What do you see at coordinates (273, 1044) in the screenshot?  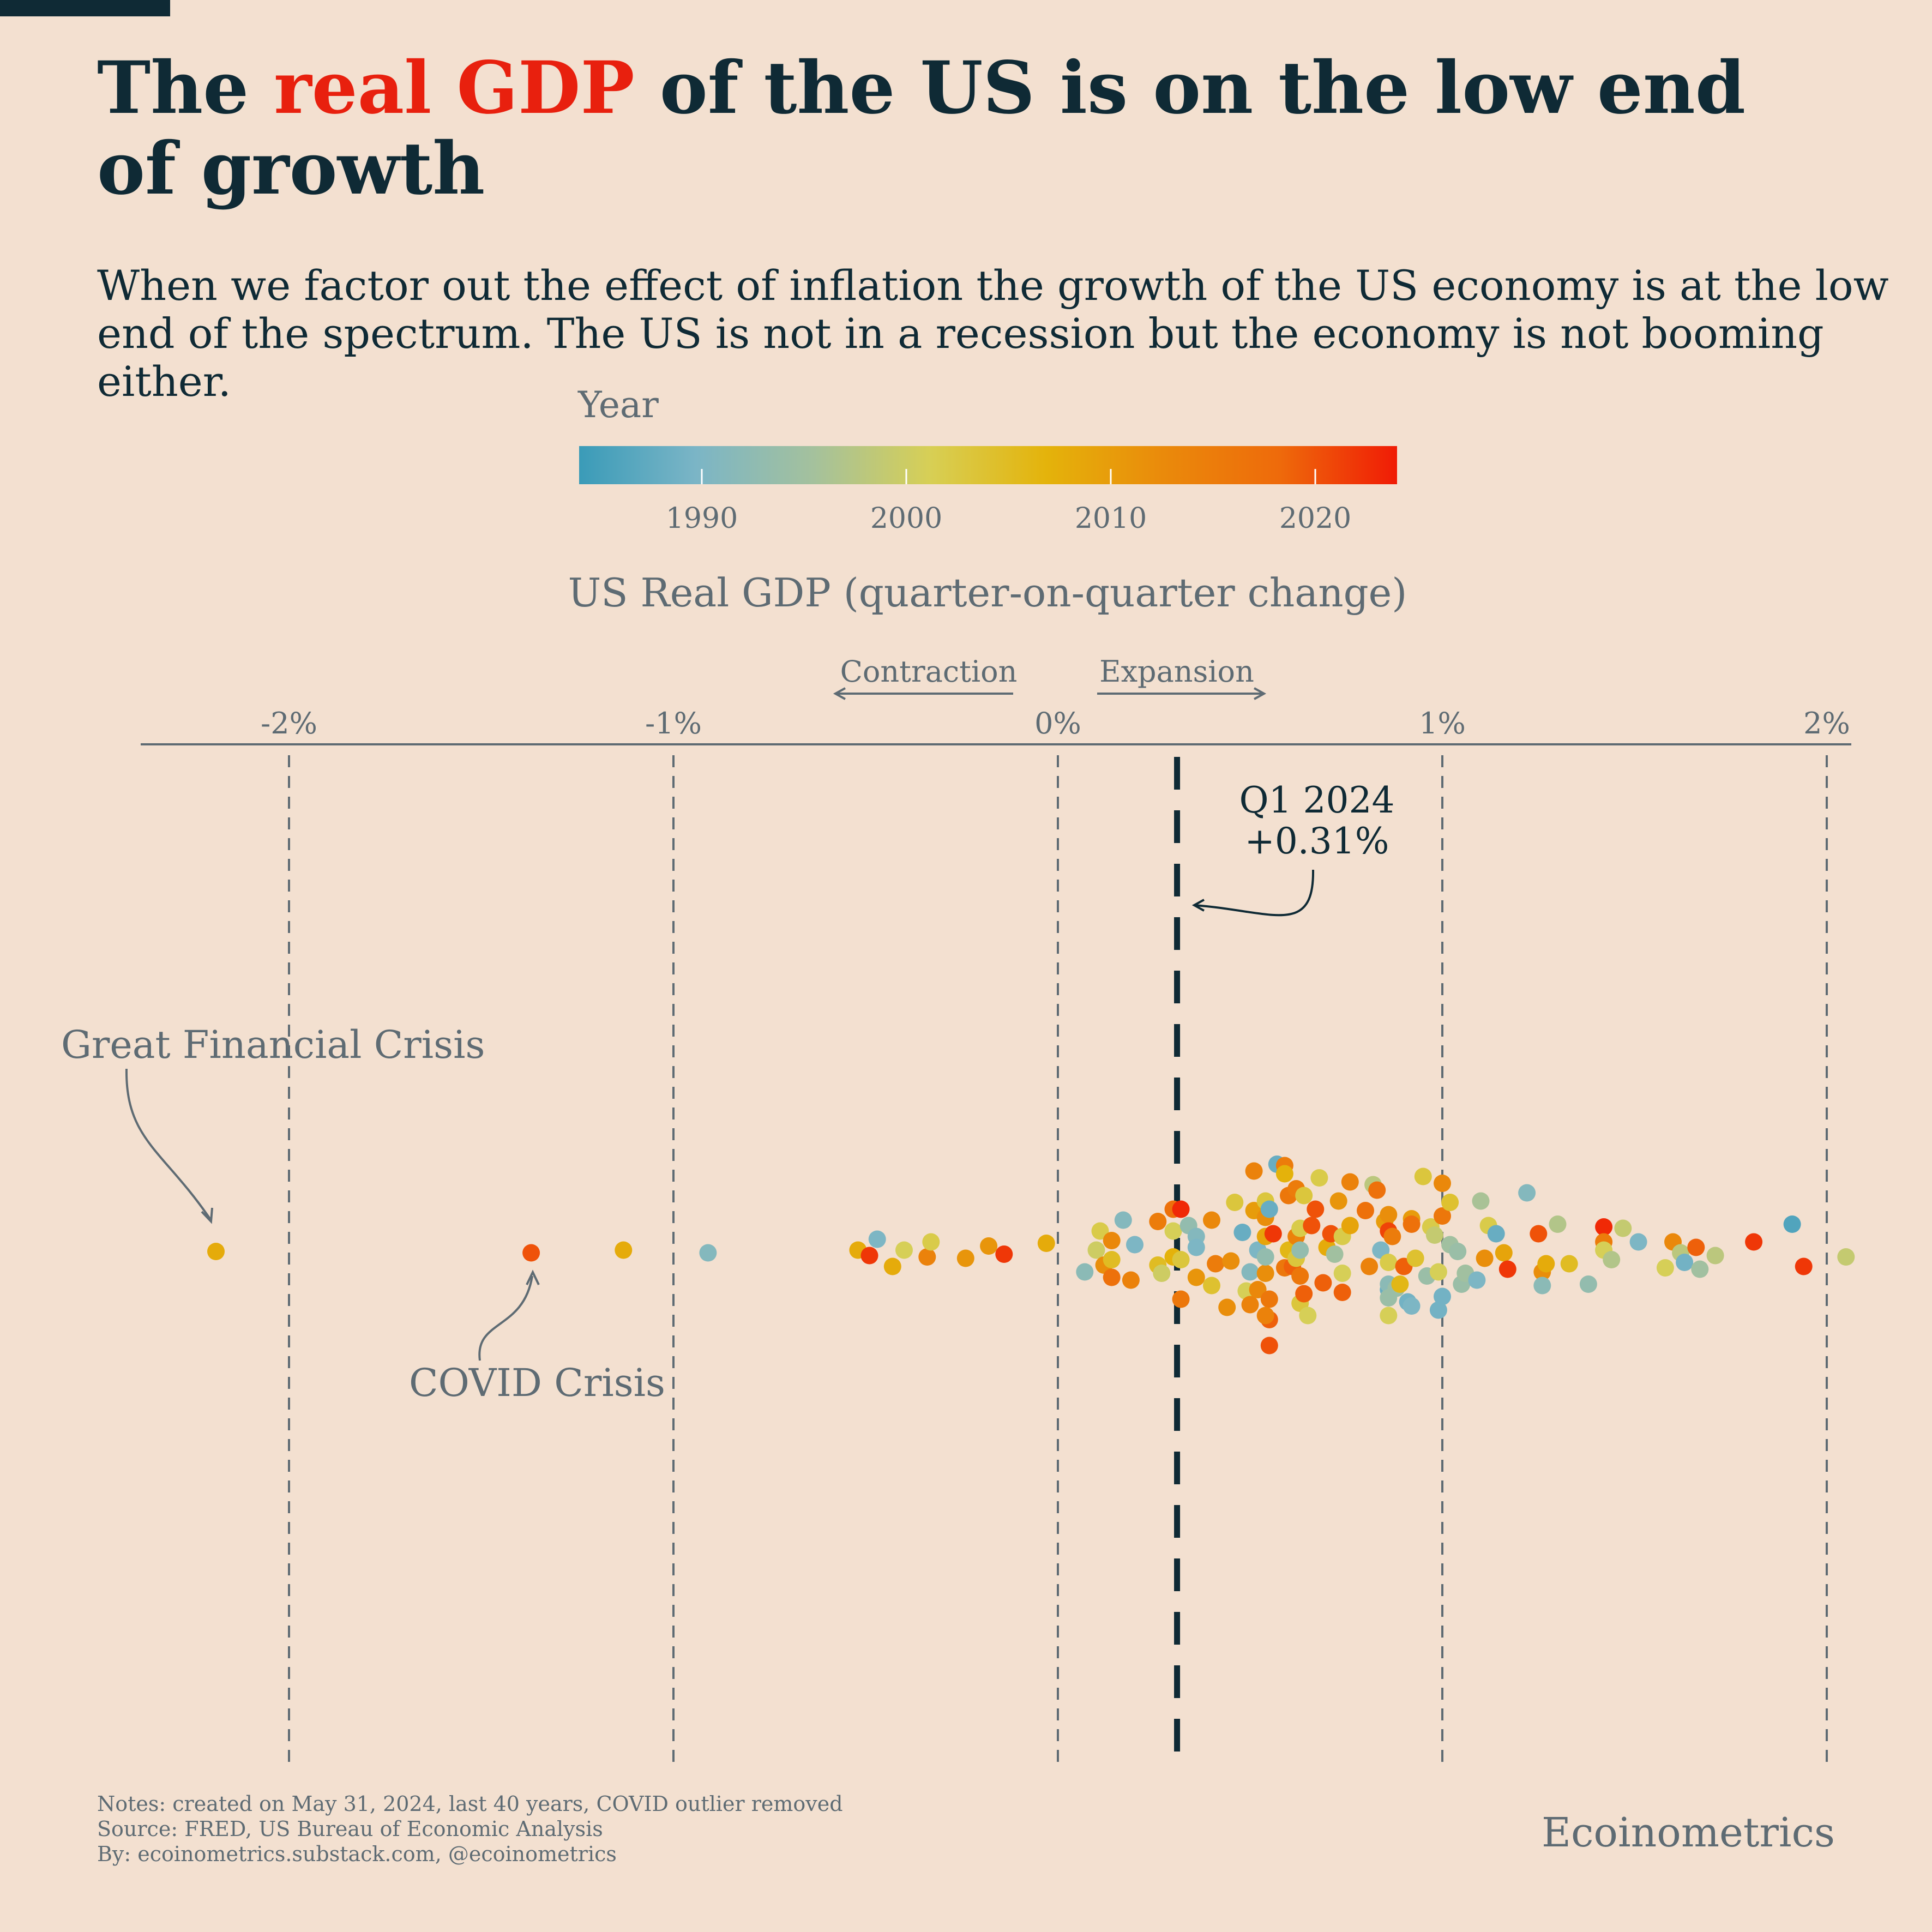 I see `annotation-great-financial-crisis: Great Financial Crisis` at bounding box center [273, 1044].